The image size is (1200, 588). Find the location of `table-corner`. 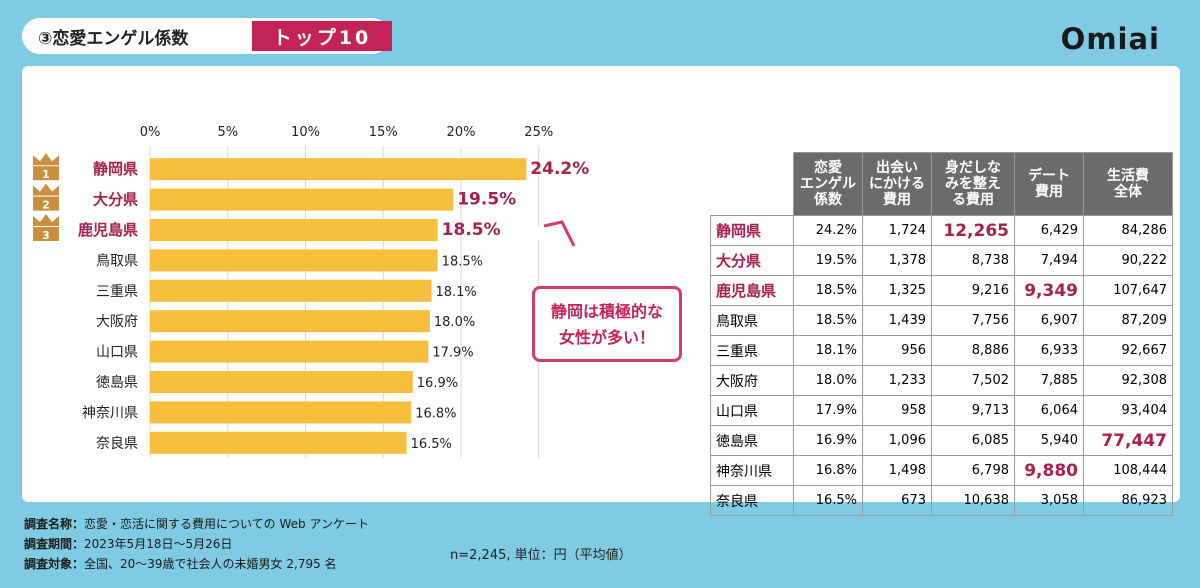

table-corner is located at coordinates (752, 184).